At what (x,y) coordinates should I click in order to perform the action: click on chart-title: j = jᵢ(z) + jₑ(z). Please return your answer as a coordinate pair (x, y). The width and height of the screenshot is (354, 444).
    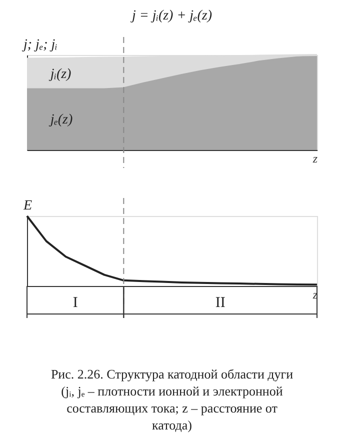
    Looking at the image, I should click on (171, 16).